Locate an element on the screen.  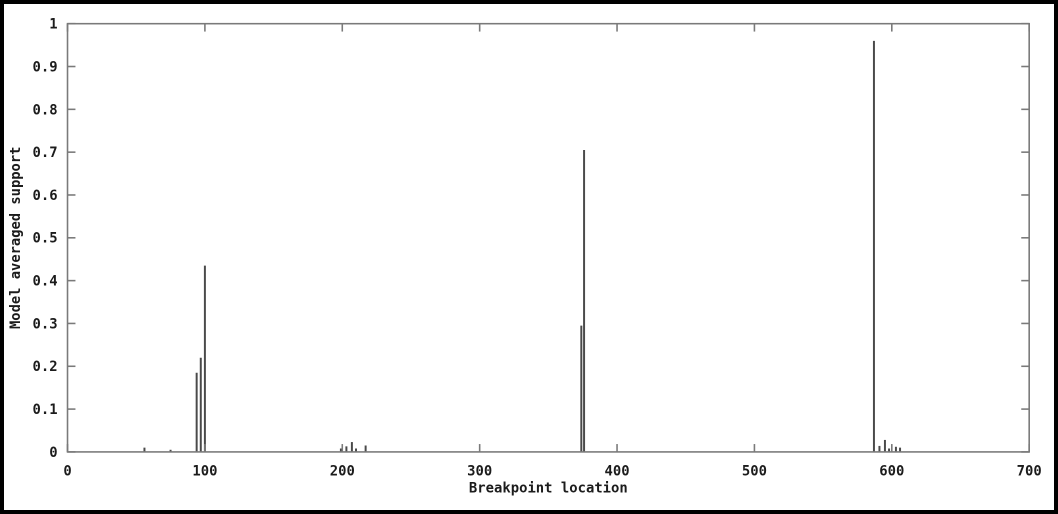
y-tick-labels: 0 0.1 0.2 0.3 0.4 0.5 0.6 0.7 0.8 0.9 1 is located at coordinates (45, 239).